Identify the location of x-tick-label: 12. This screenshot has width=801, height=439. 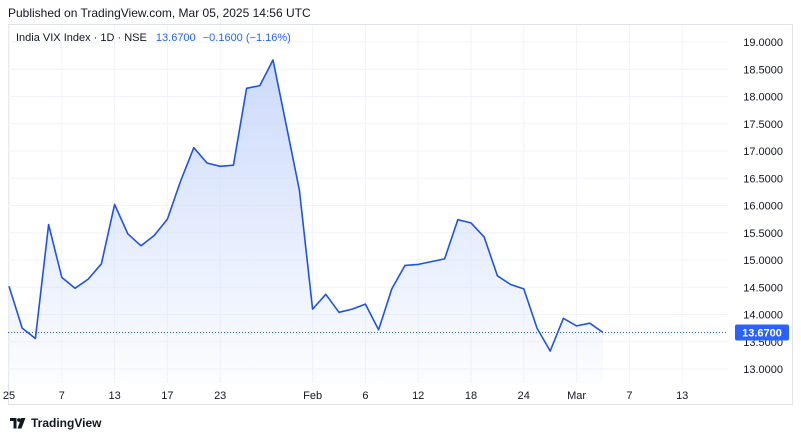
(418, 396).